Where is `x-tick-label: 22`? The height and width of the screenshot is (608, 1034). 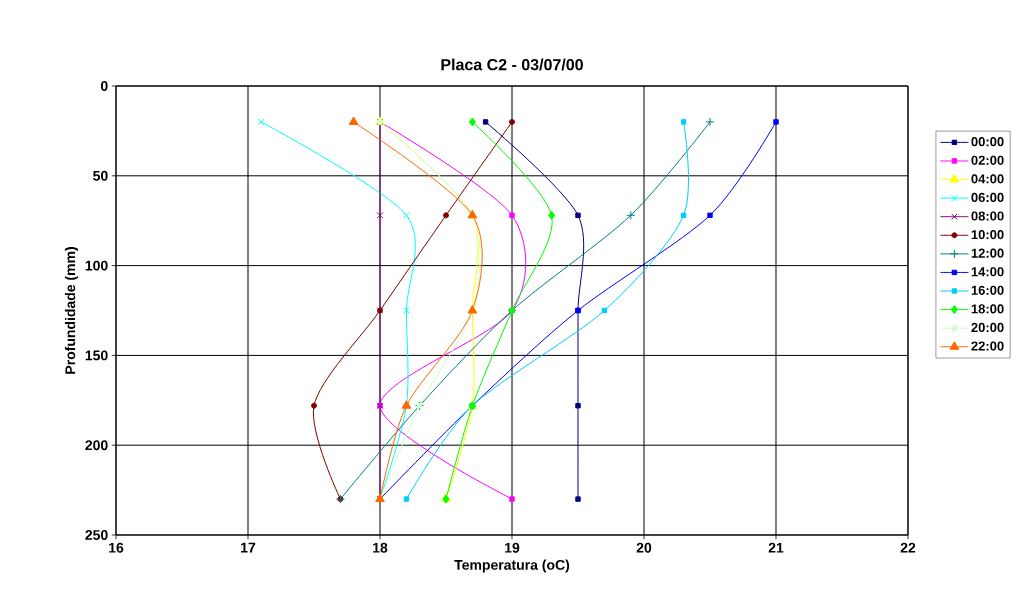
x-tick-label: 22 is located at coordinates (908, 547).